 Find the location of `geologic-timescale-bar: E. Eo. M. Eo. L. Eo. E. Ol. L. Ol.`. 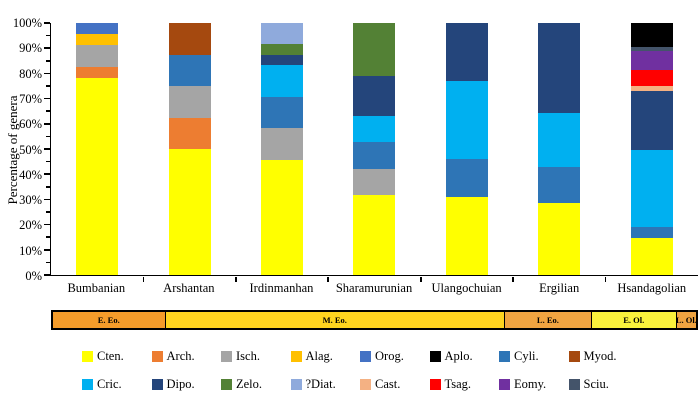

geologic-timescale-bar: E. Eo. M. Eo. L. Eo. E. Ol. L. Ol. is located at coordinates (374, 320).